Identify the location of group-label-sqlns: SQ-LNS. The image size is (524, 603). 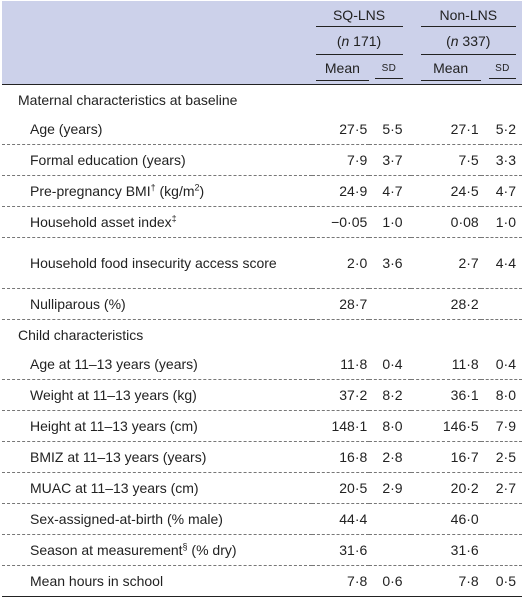
(359, 17).